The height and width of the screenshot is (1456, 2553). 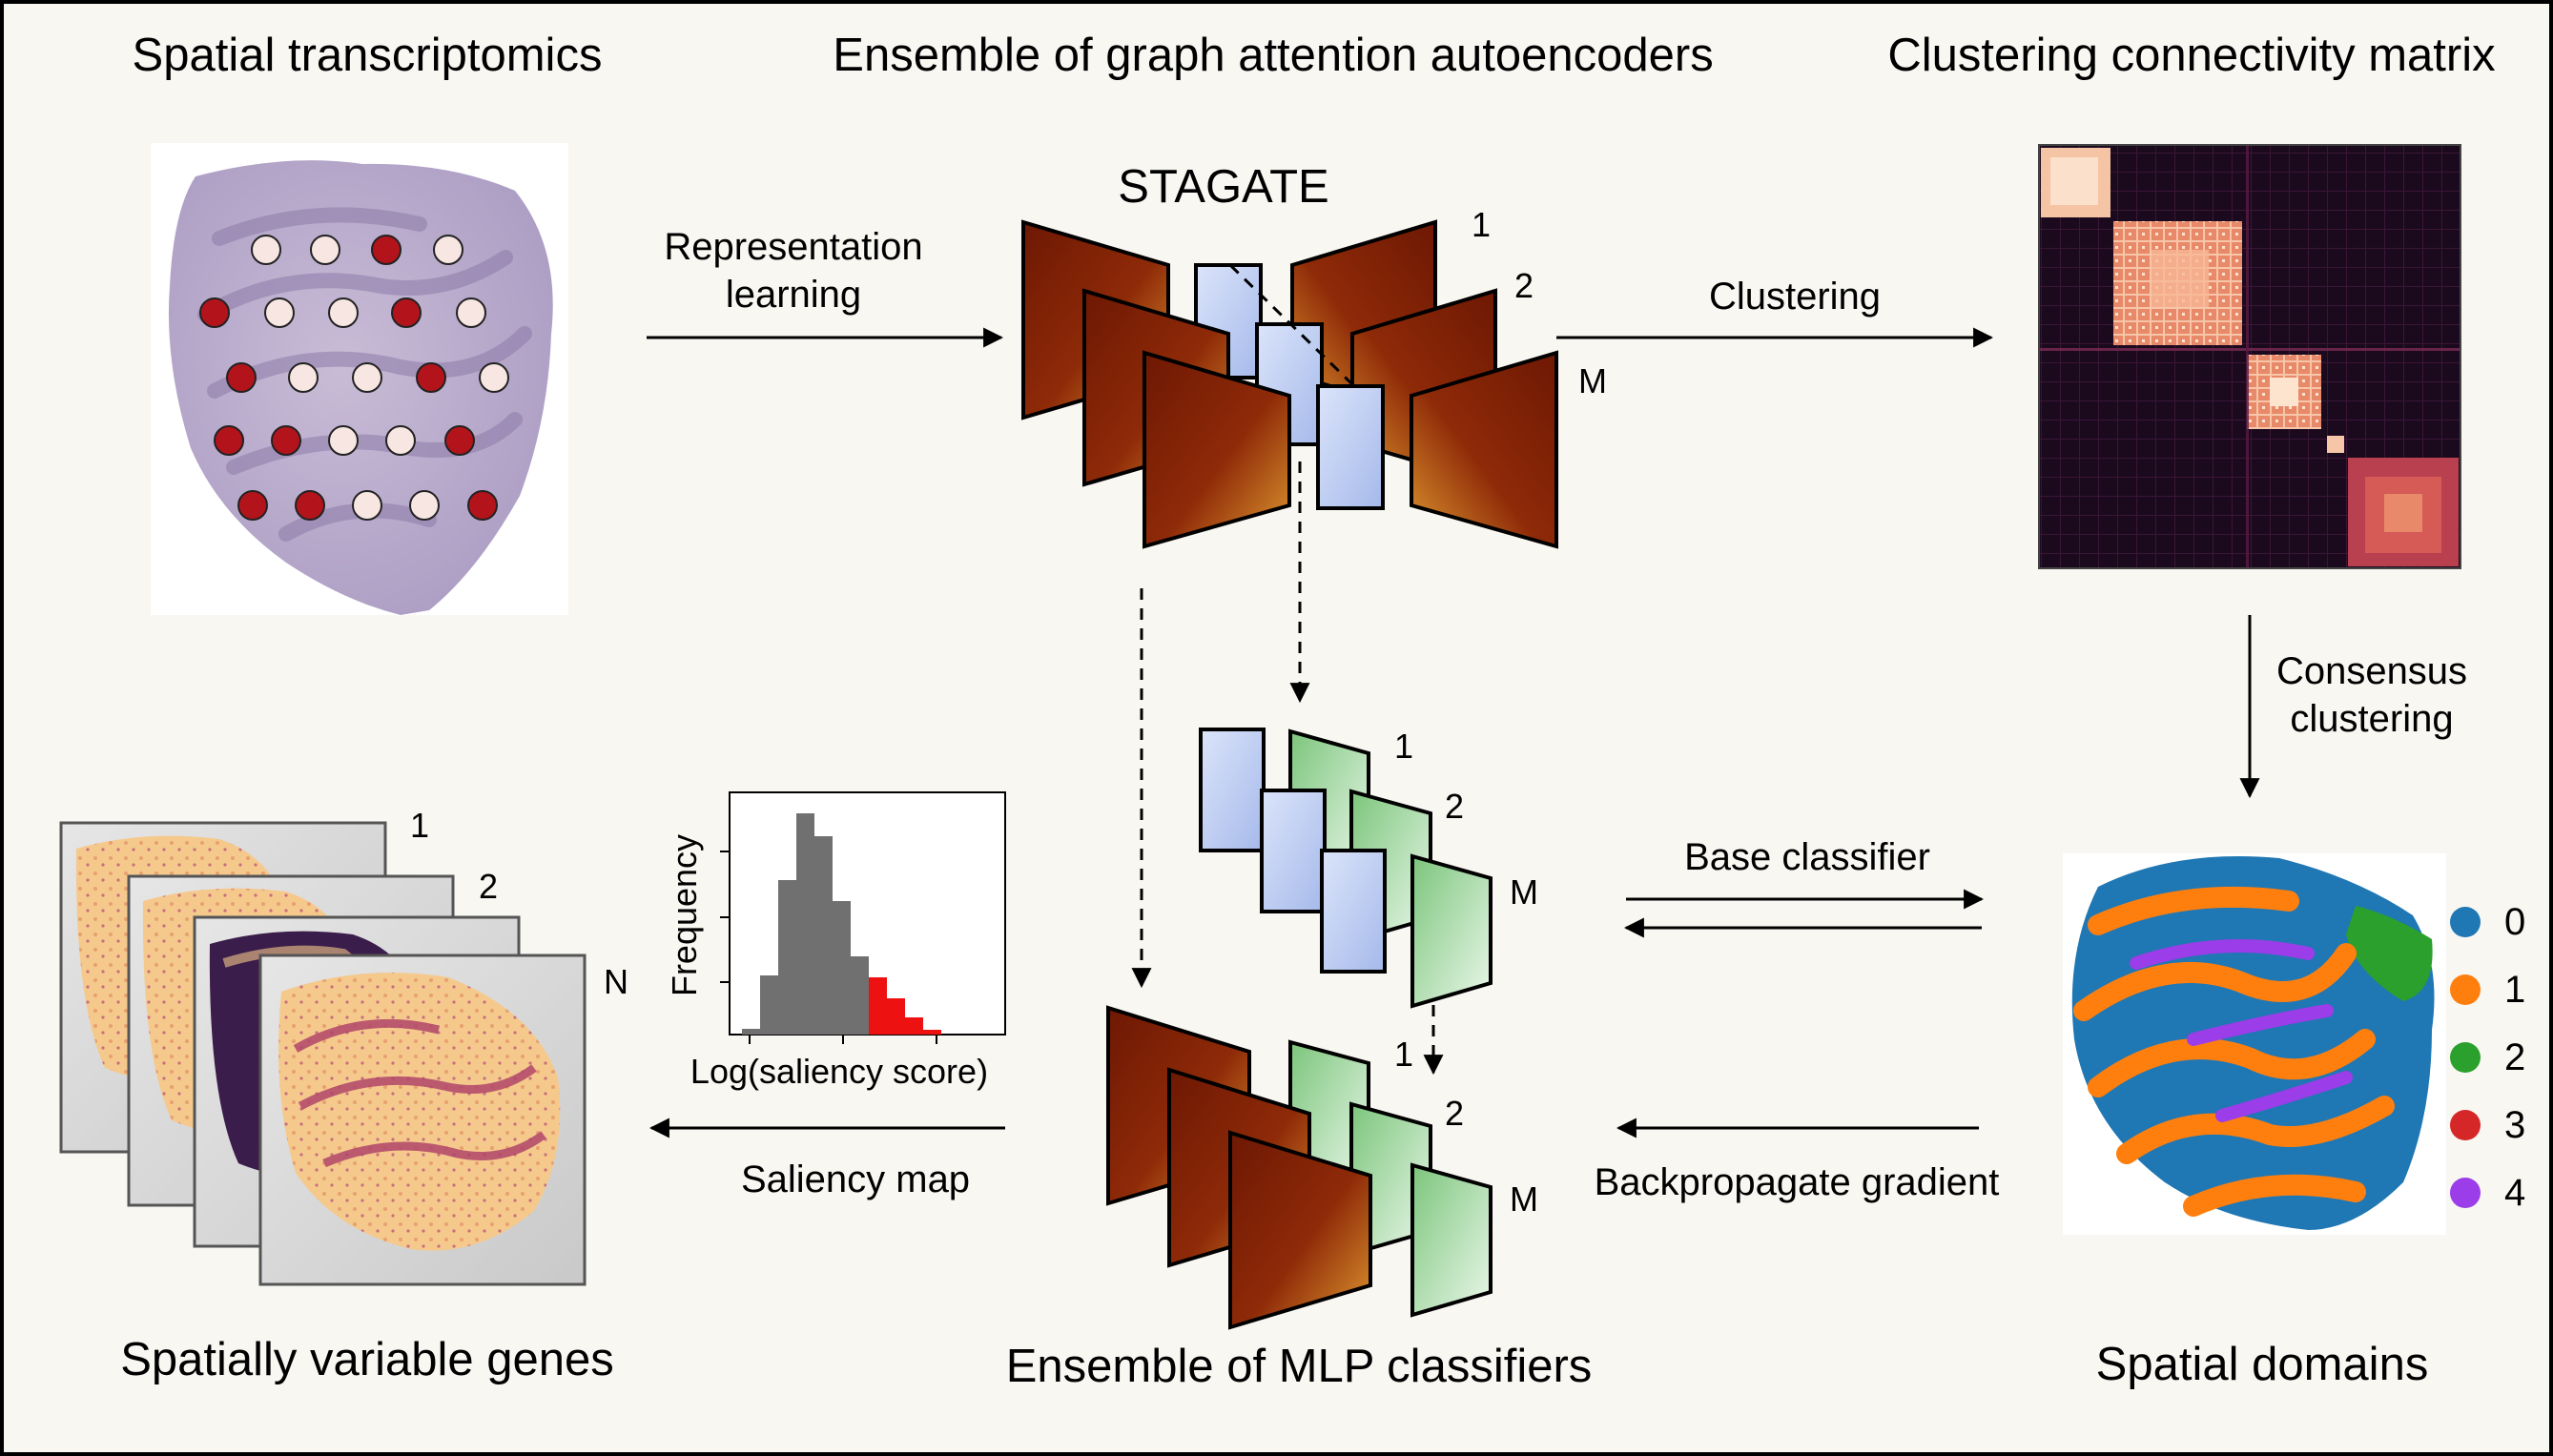 I want to click on title-mlp-classifiers: Ensemble of MLP classifiers, so click(x=1299, y=1366).